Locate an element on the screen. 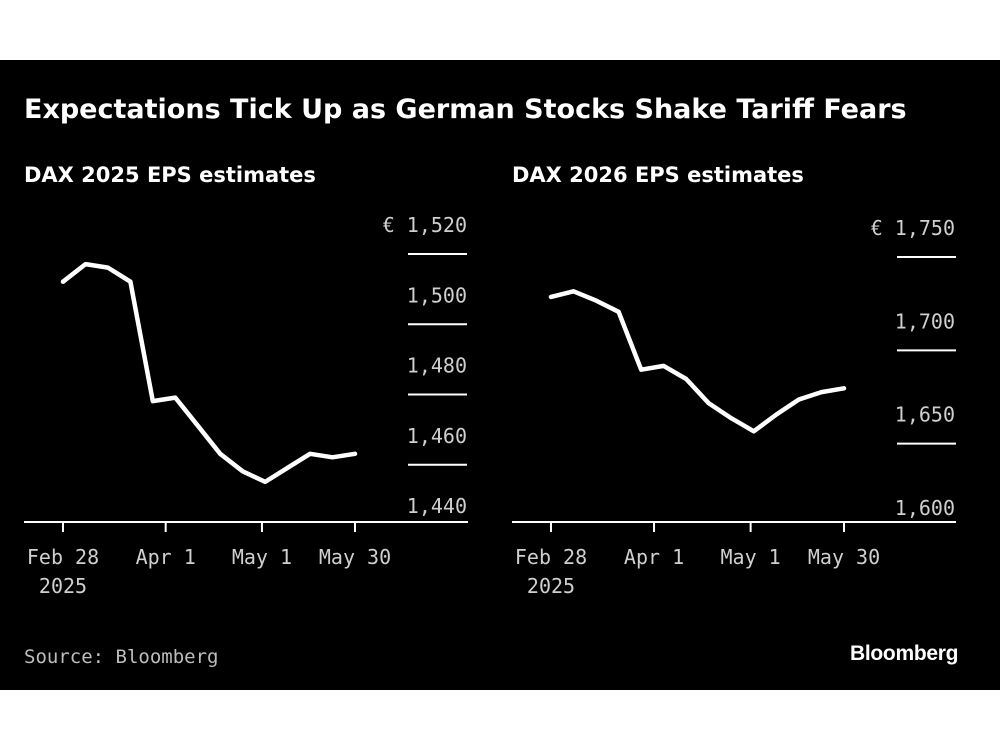 The height and width of the screenshot is (750, 1000). eps-2026-y-tick-label: € 1,750 is located at coordinates (913, 228).